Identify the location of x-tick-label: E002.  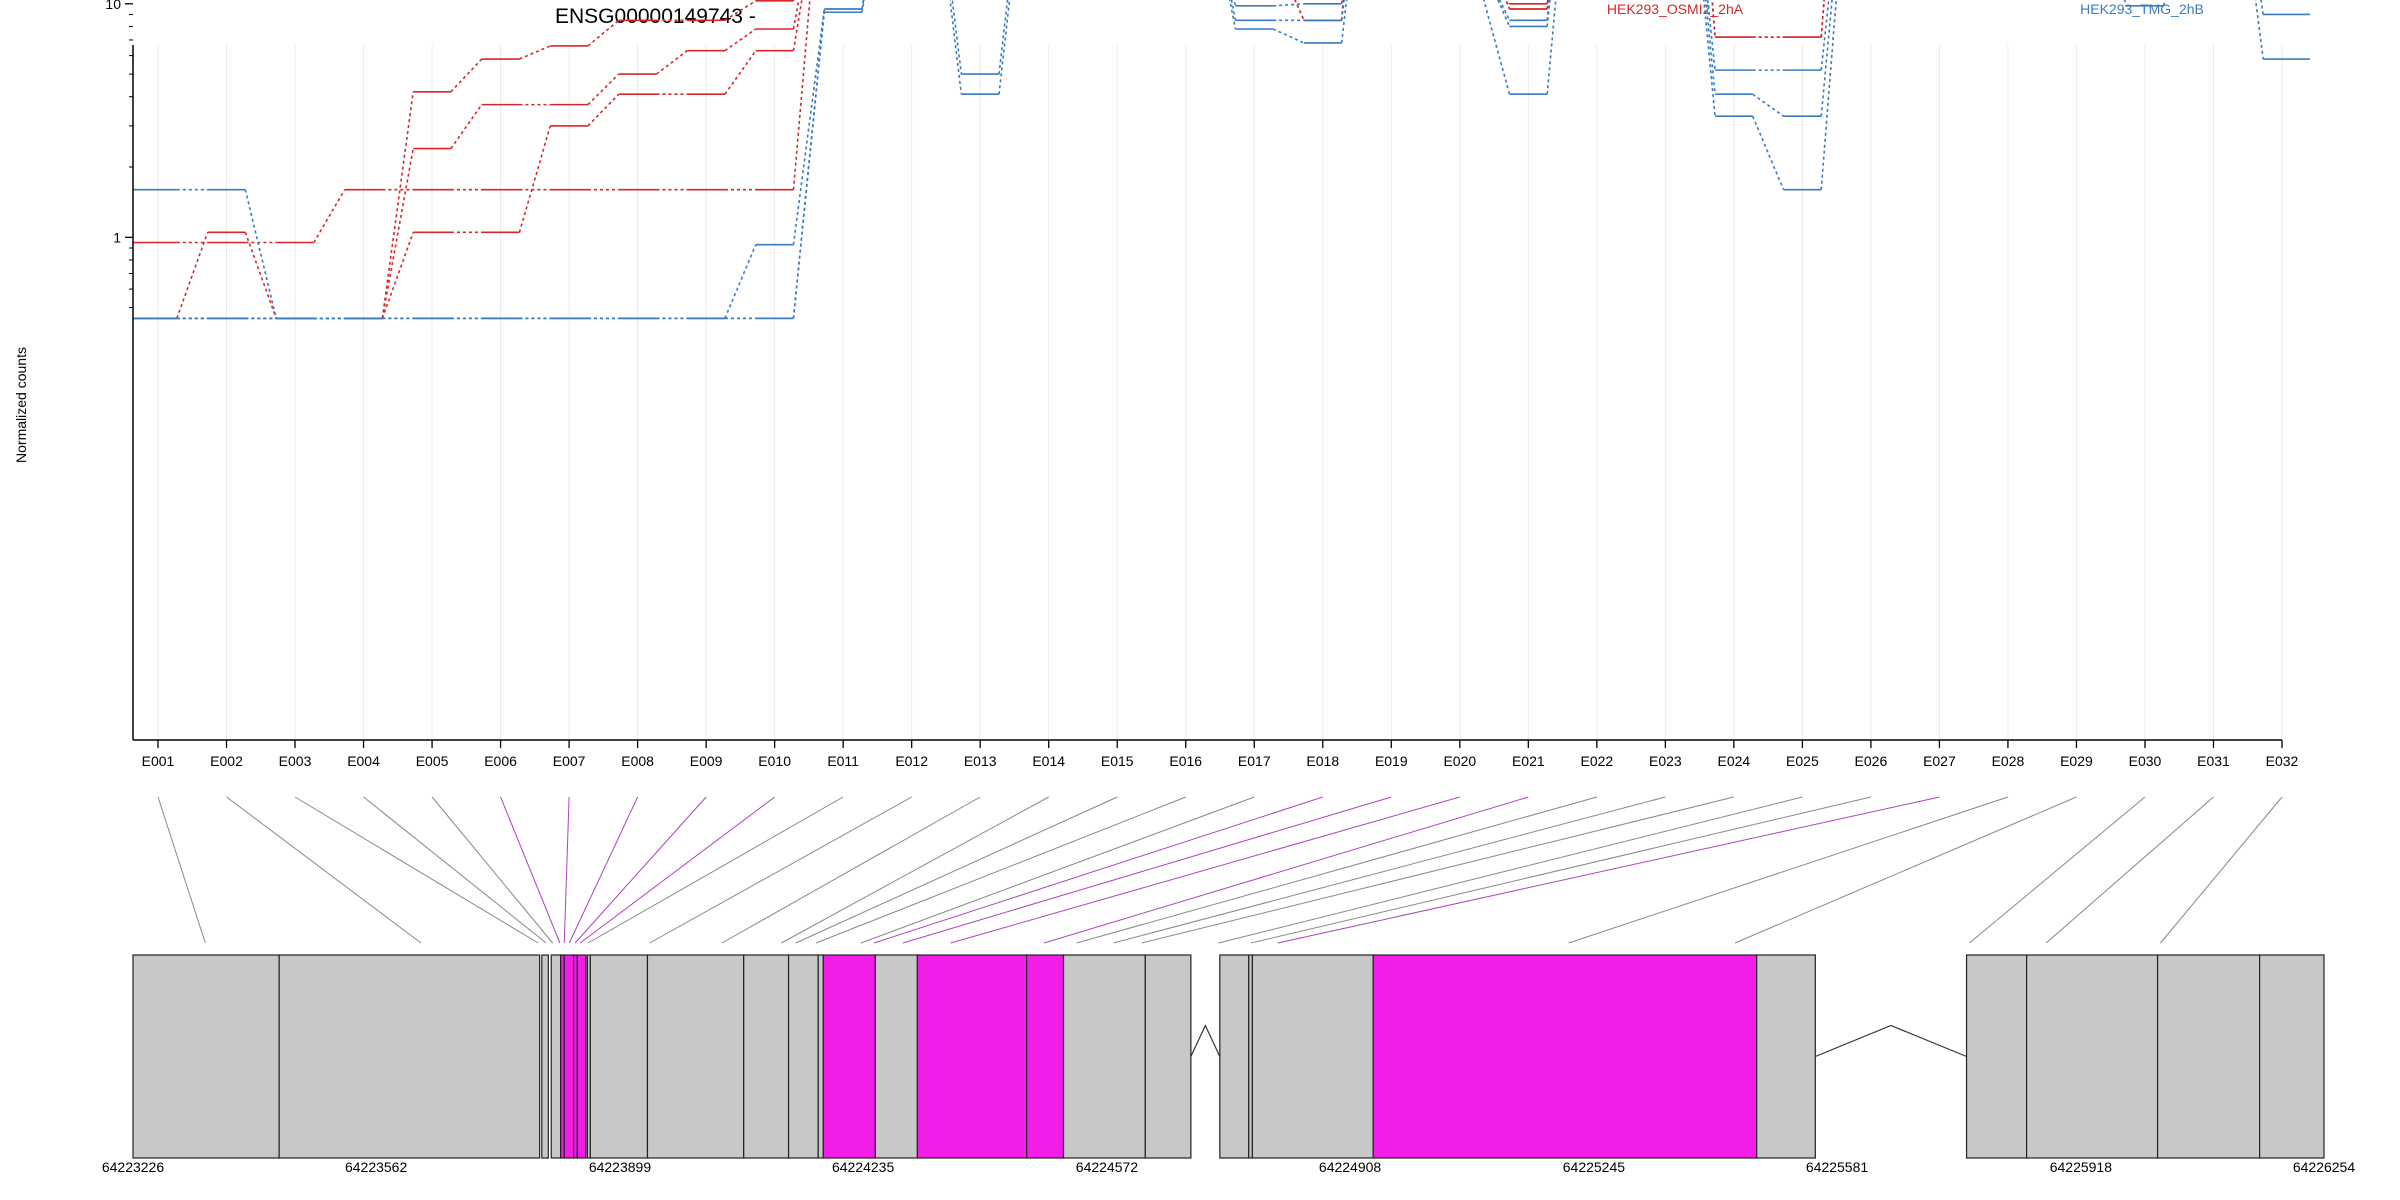
(226, 761).